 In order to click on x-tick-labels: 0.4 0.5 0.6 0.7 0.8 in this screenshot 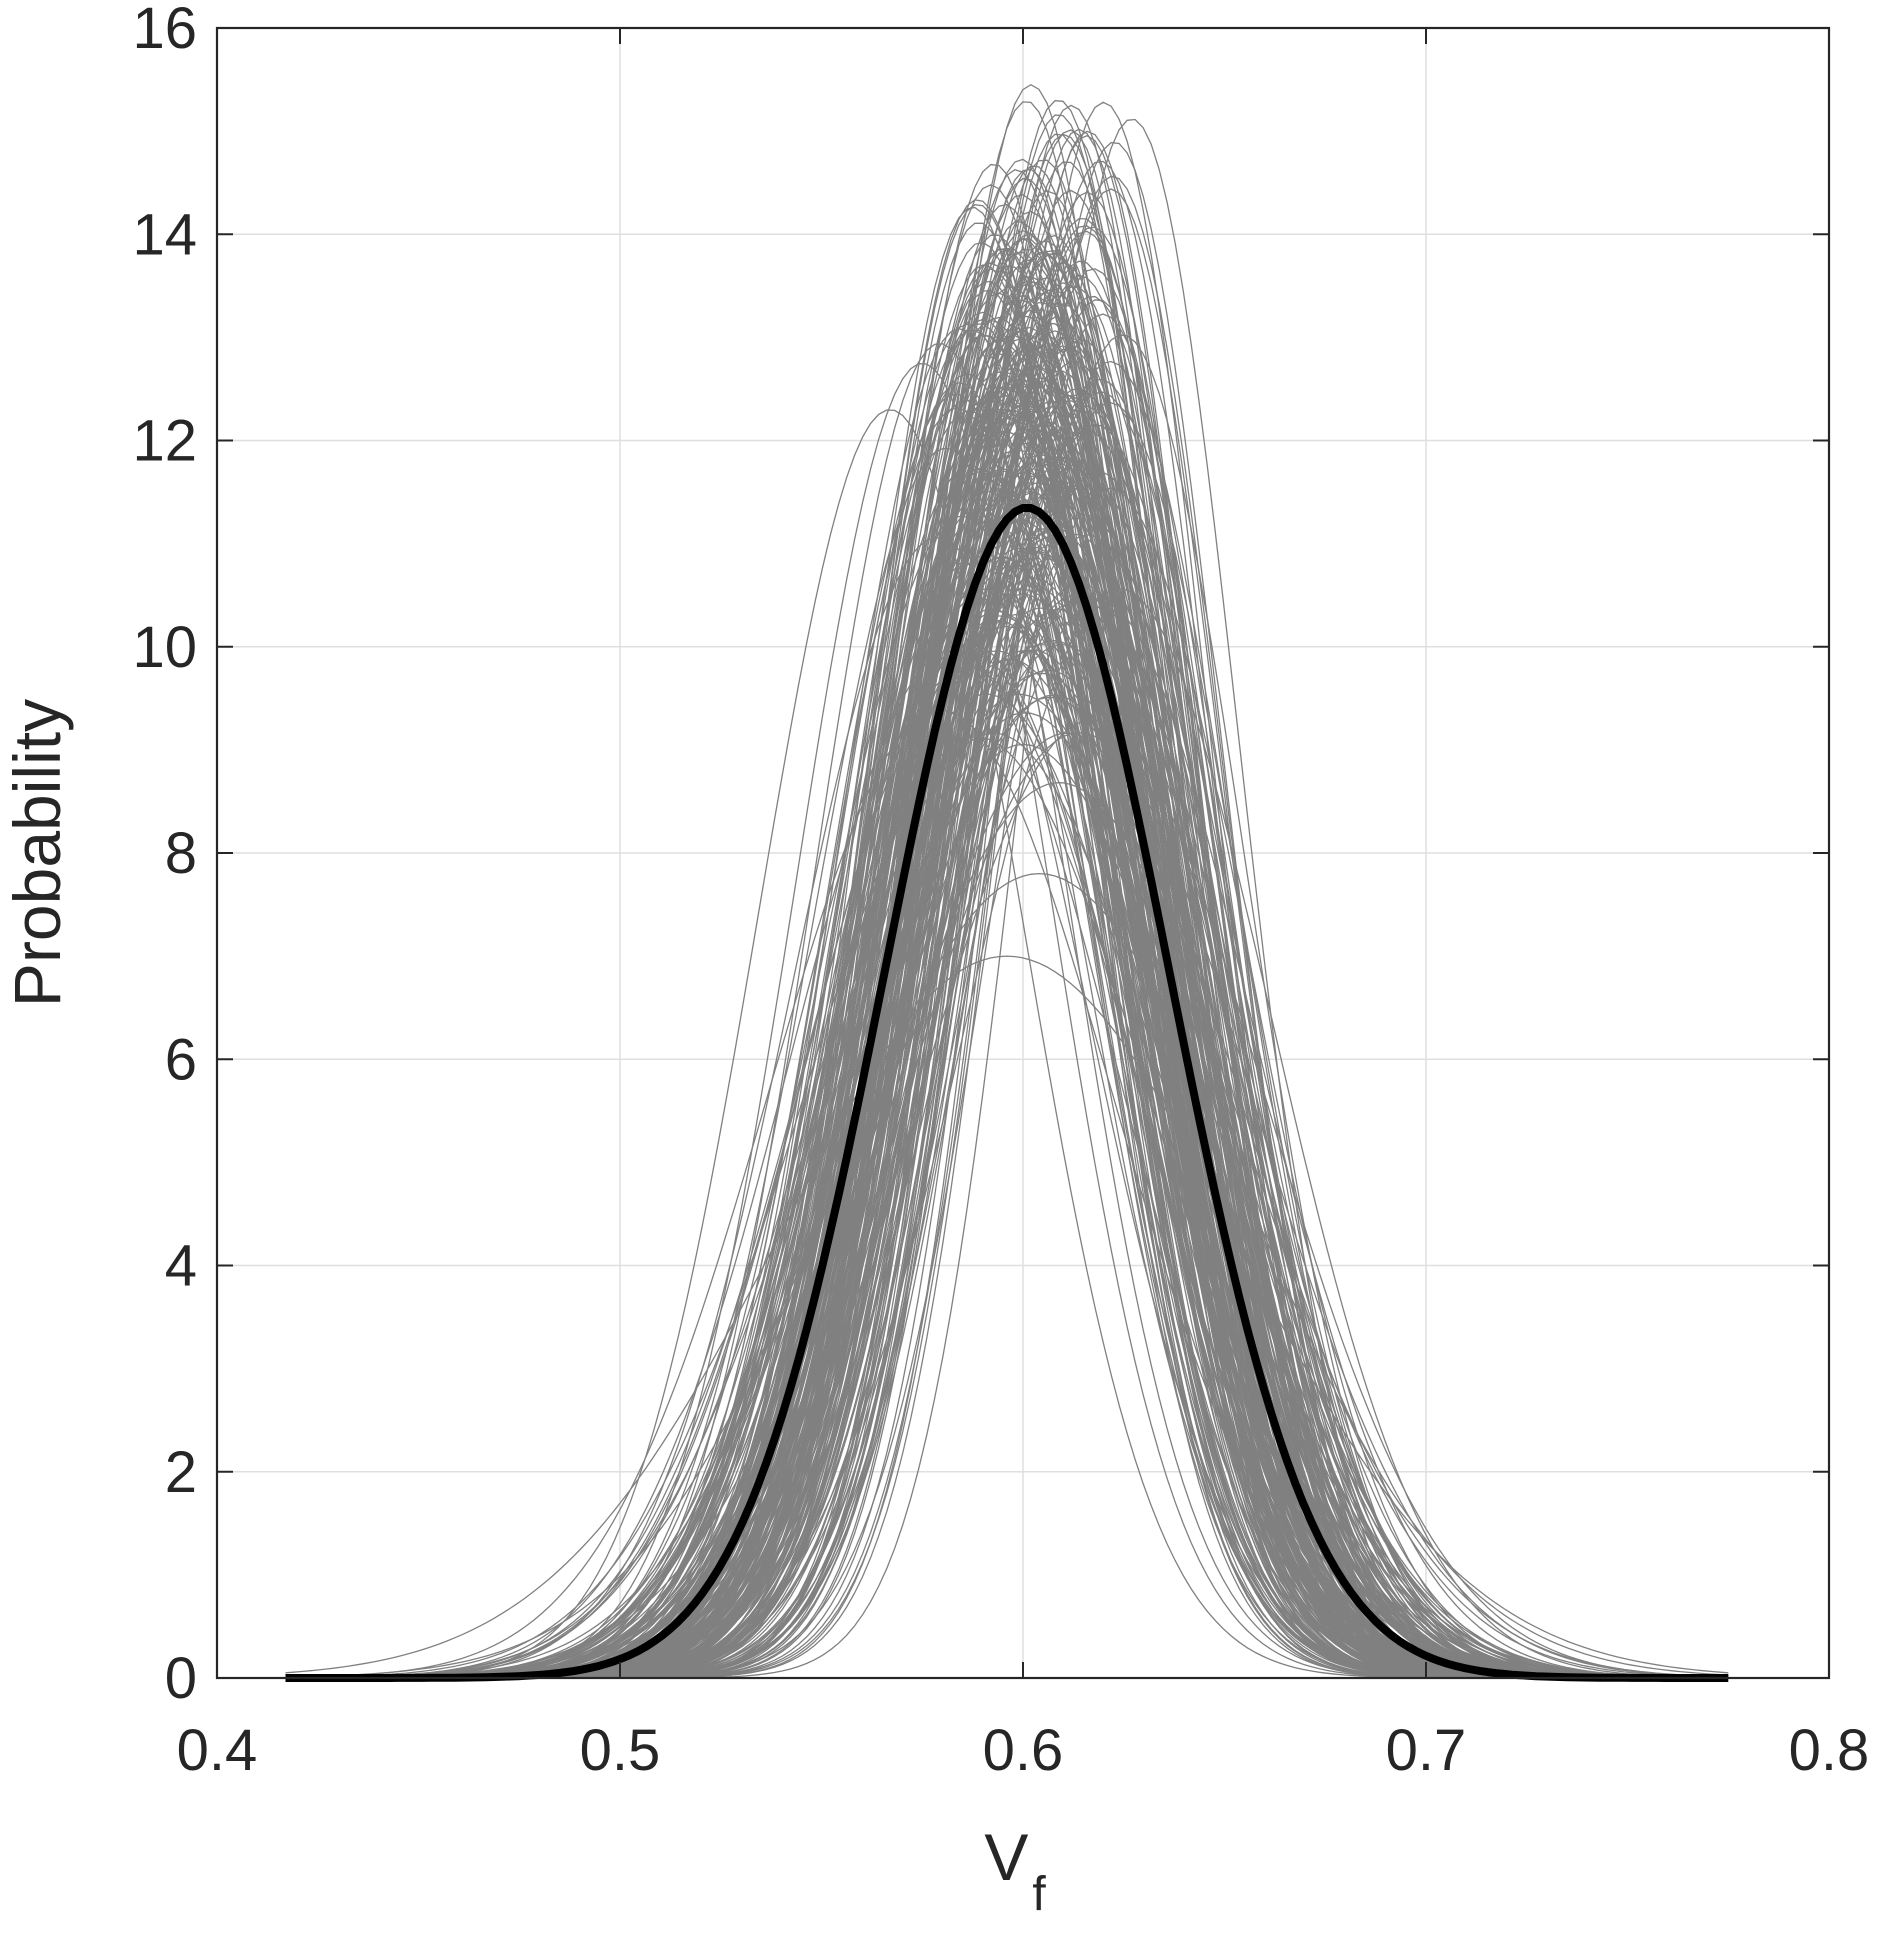, I will do `click(1023, 1750)`.